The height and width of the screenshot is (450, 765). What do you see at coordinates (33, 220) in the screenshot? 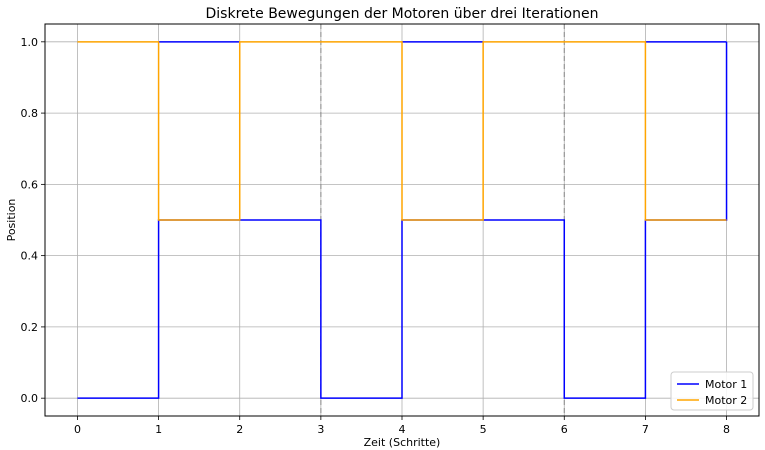
I see `y-axis-ticks: 0.0 0.2 0.4 0.6 0.8 1.0` at bounding box center [33, 220].